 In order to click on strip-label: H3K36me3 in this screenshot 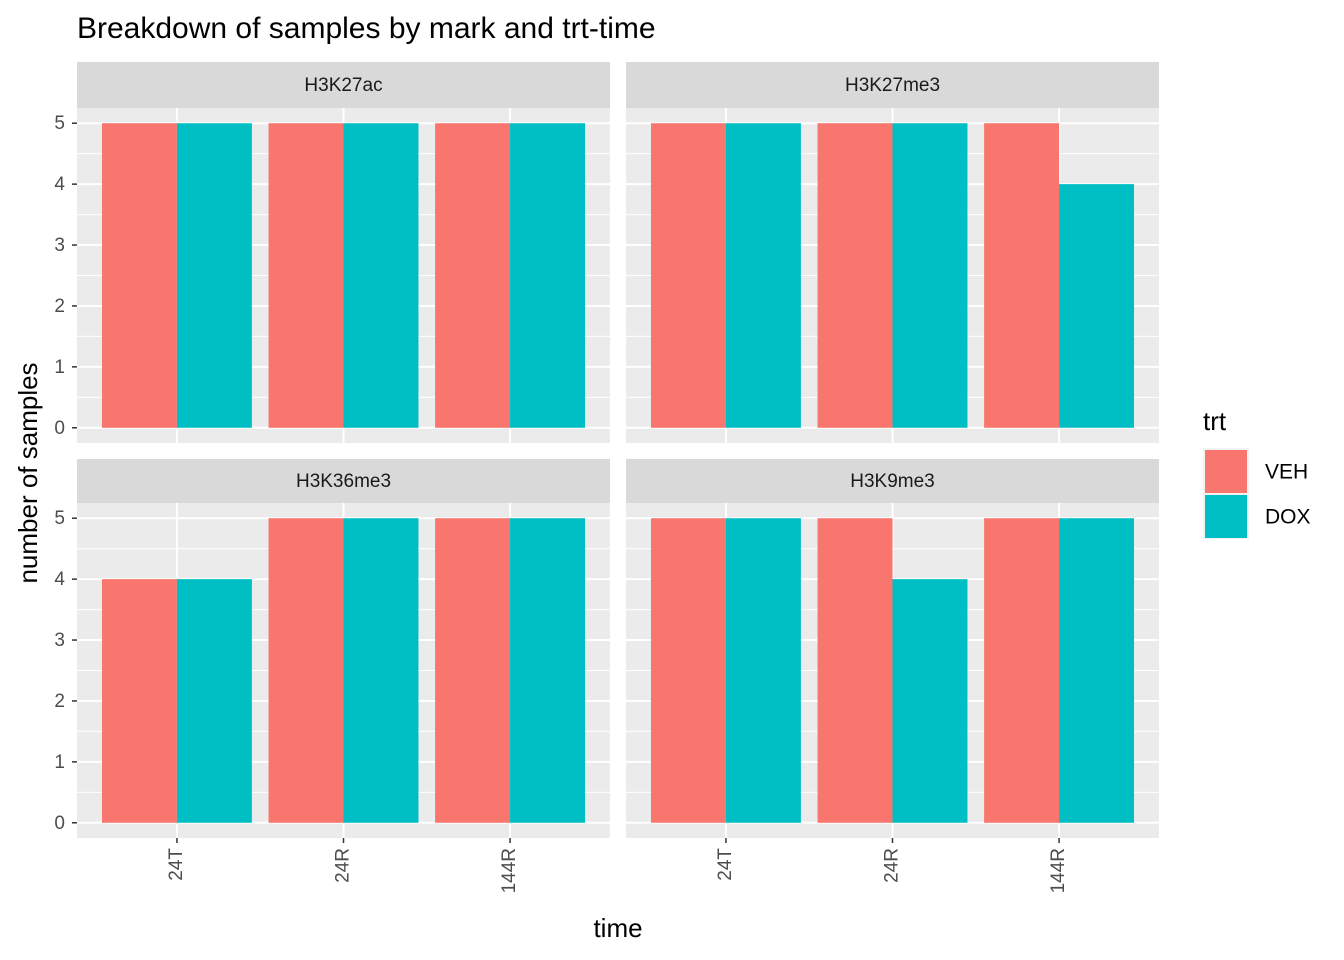, I will do `click(343, 481)`.